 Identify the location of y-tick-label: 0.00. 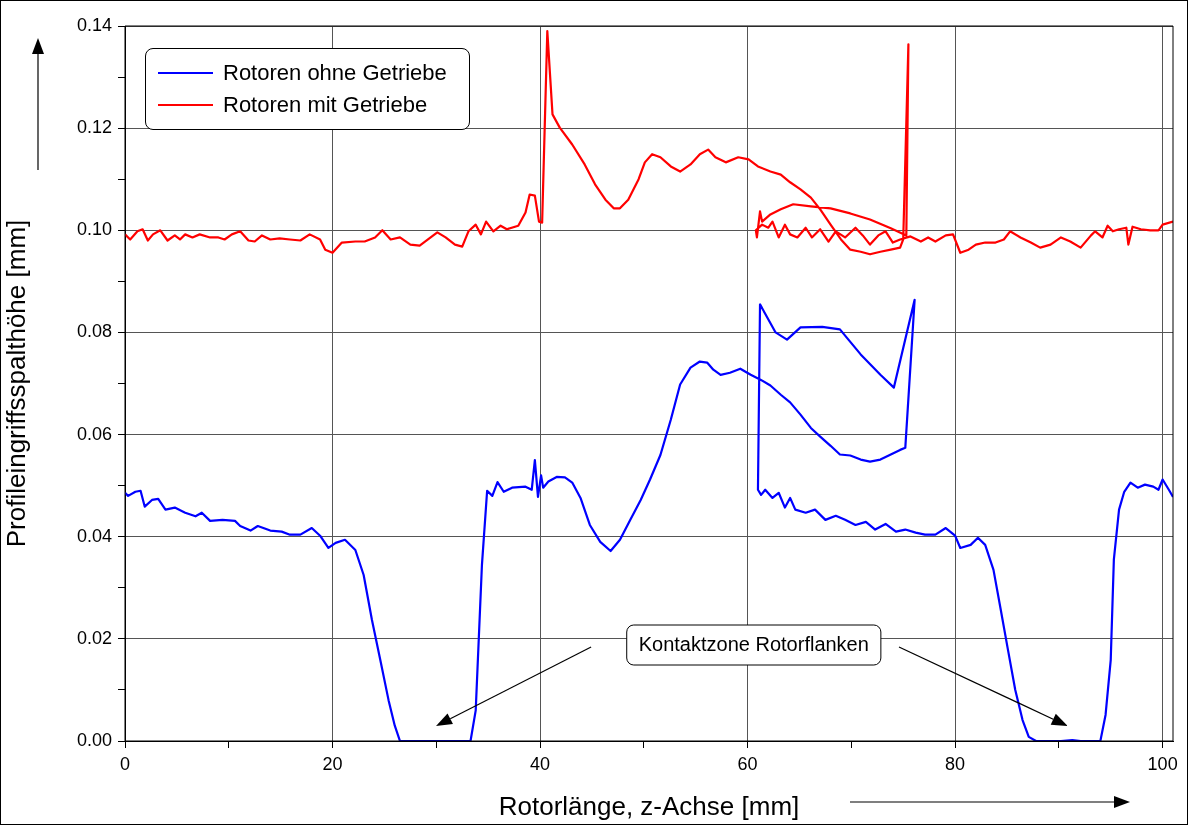
(94, 739).